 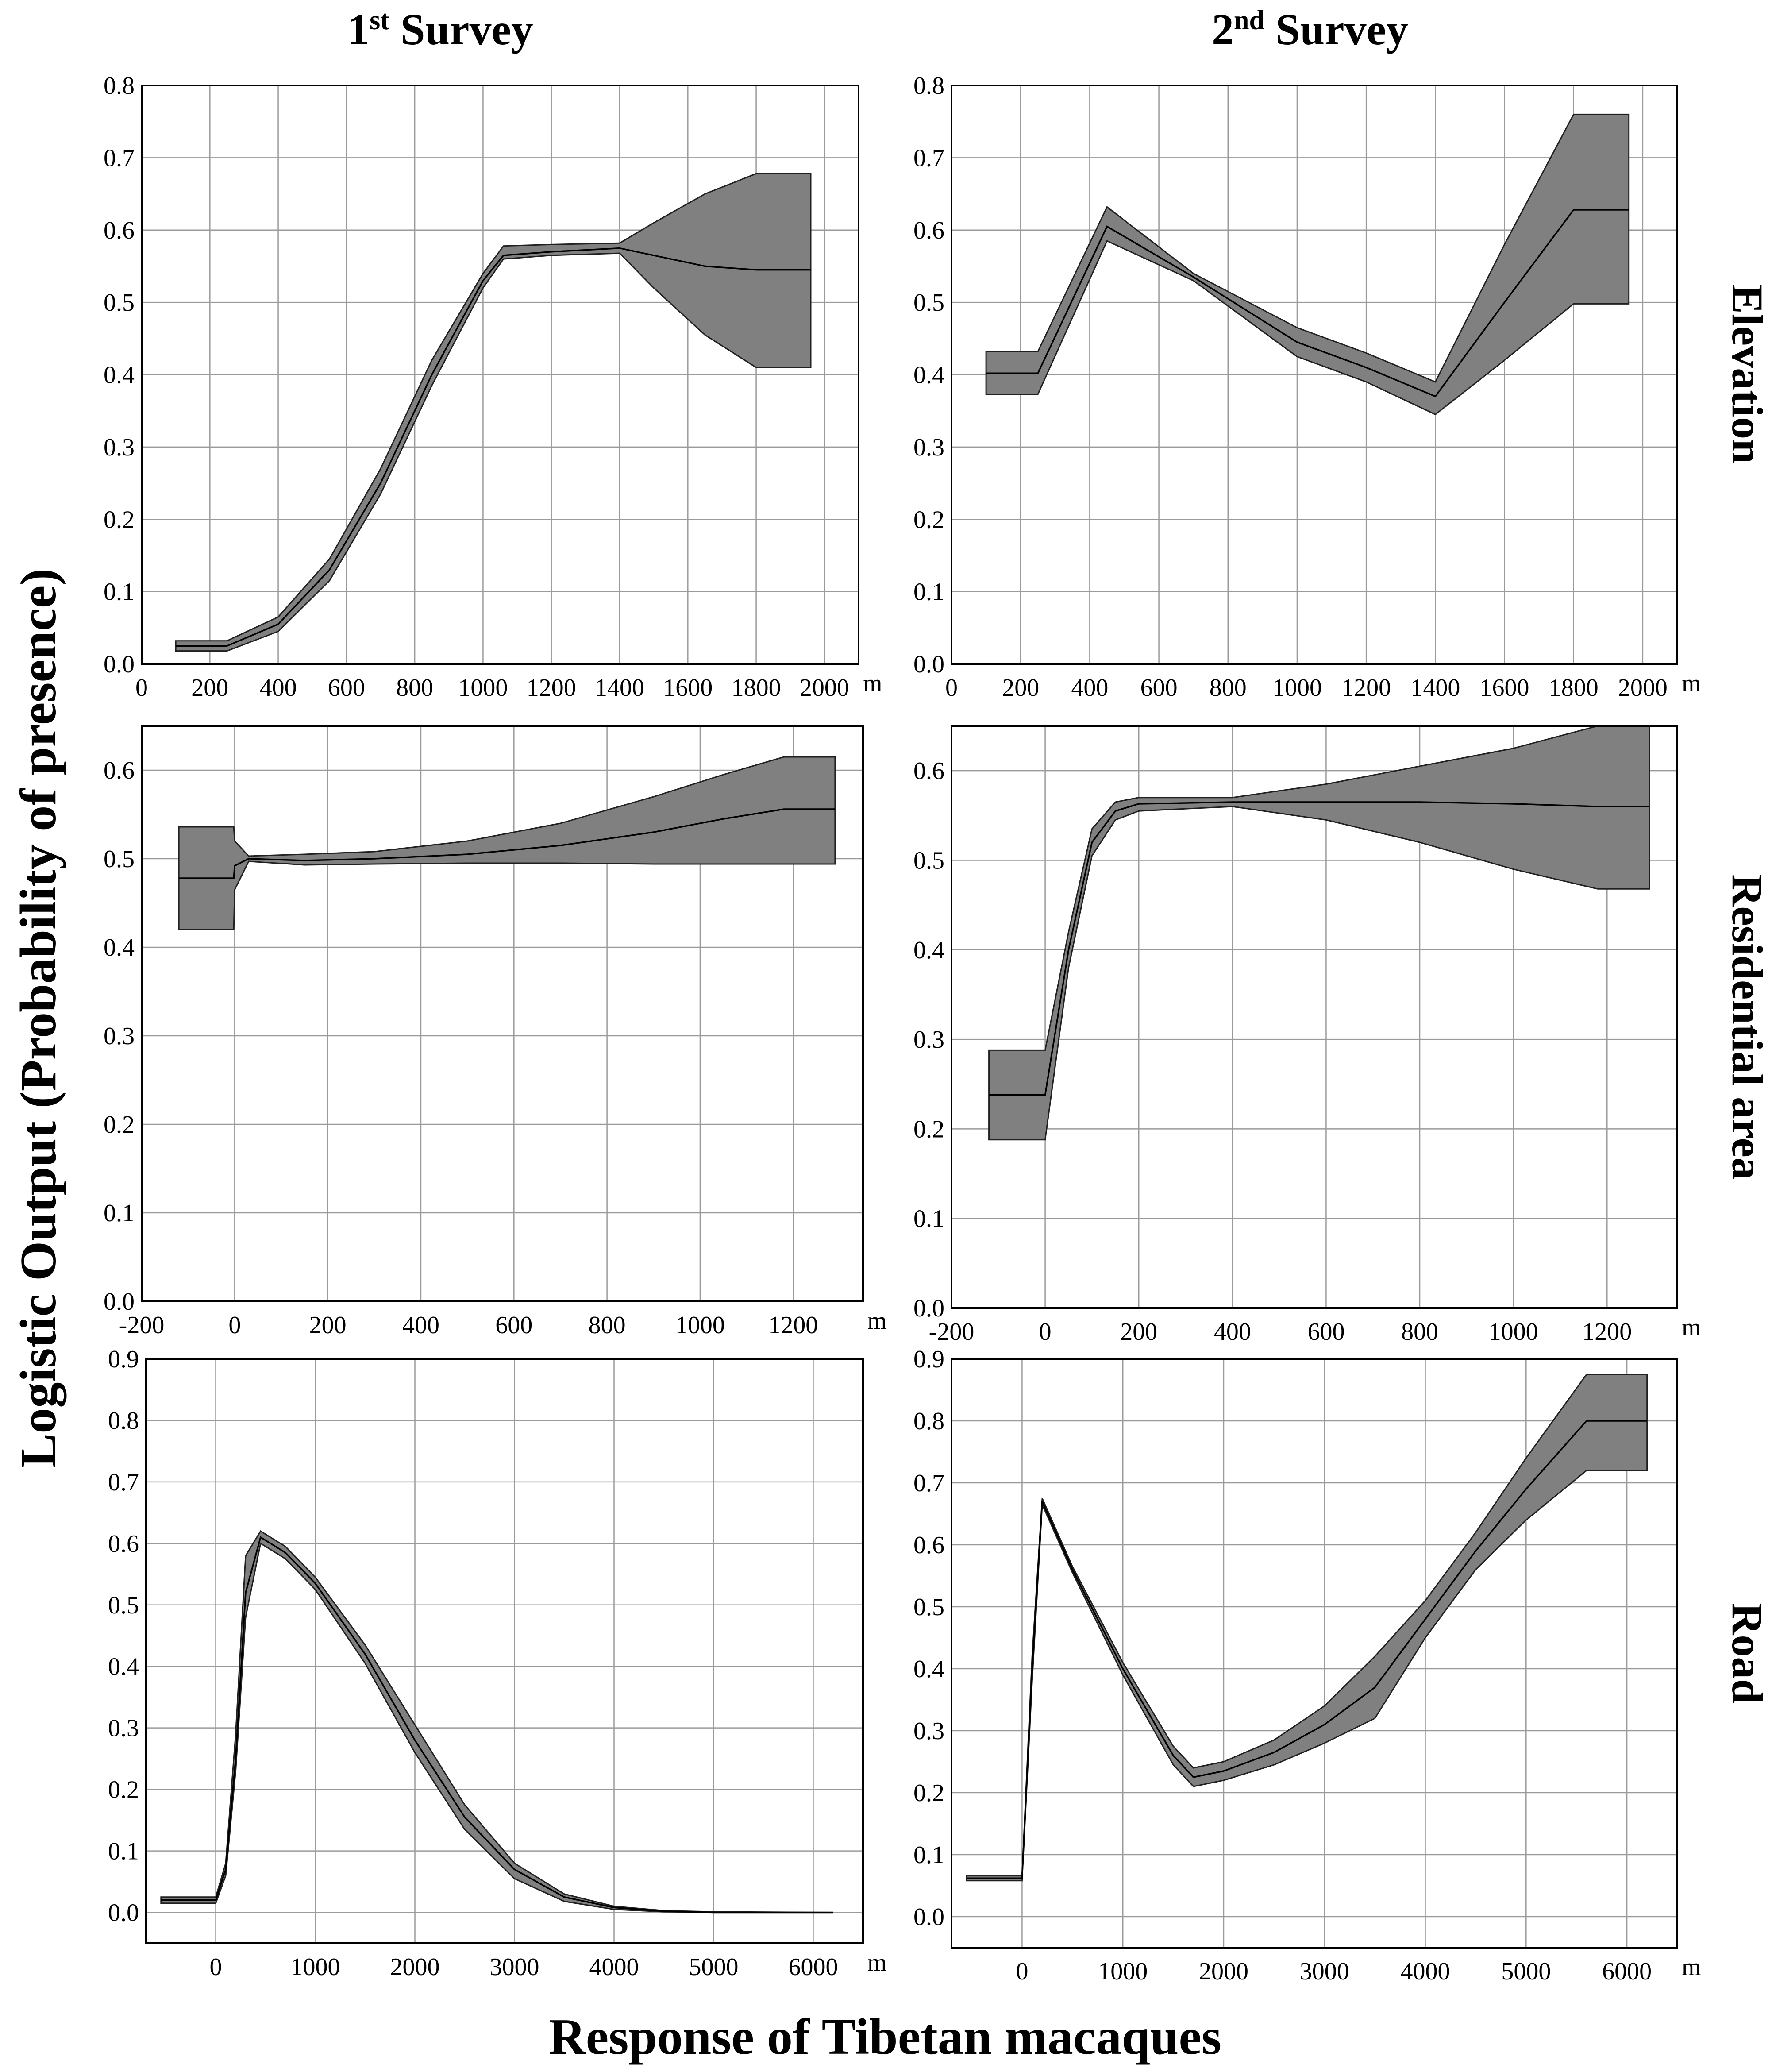 What do you see at coordinates (1310, 29) in the screenshot?
I see `column-title-second-survey: 2nd Survey` at bounding box center [1310, 29].